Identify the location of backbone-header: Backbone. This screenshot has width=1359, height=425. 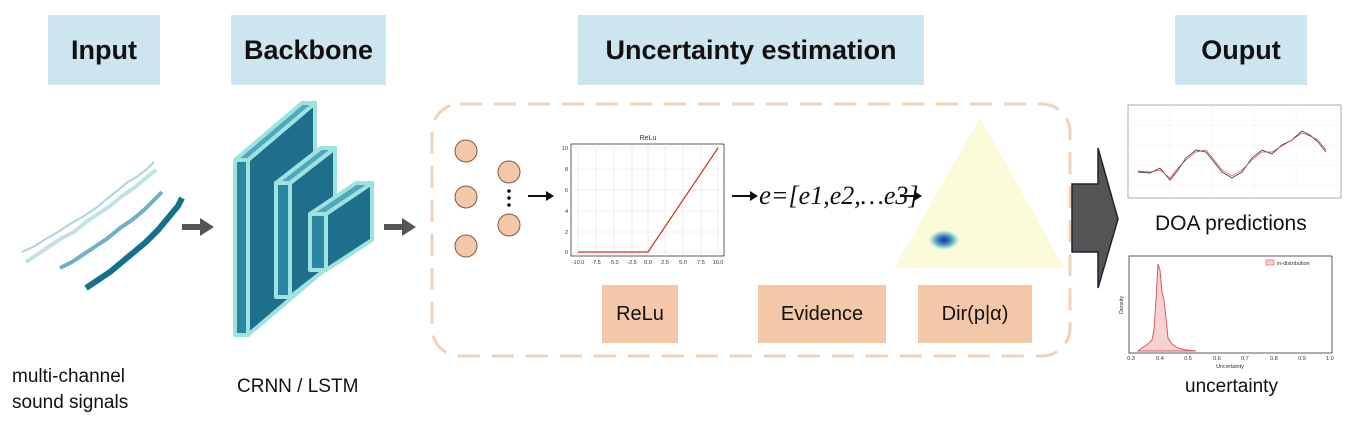
(308, 50).